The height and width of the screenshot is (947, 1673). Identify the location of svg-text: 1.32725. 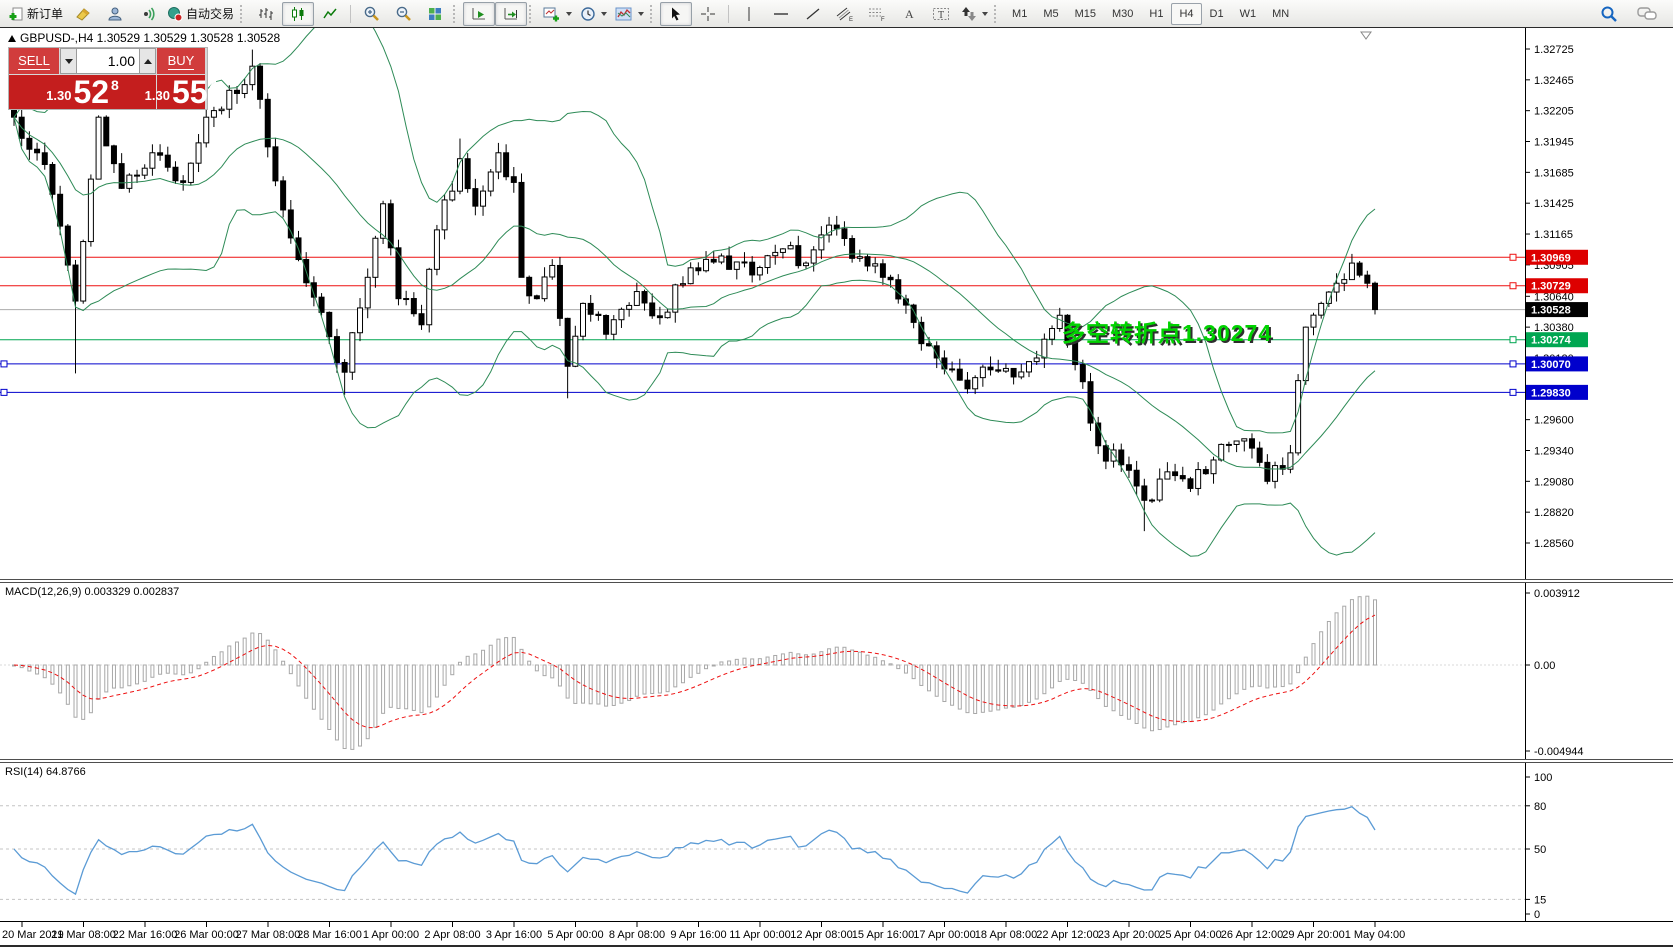
(1554, 50).